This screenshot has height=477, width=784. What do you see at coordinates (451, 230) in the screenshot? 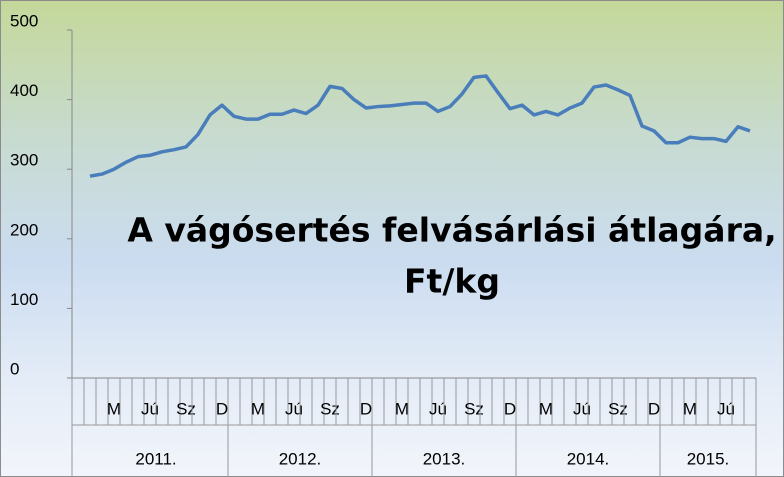
I see `chart-title: A vágósertés felvásárlási átlagára,` at bounding box center [451, 230].